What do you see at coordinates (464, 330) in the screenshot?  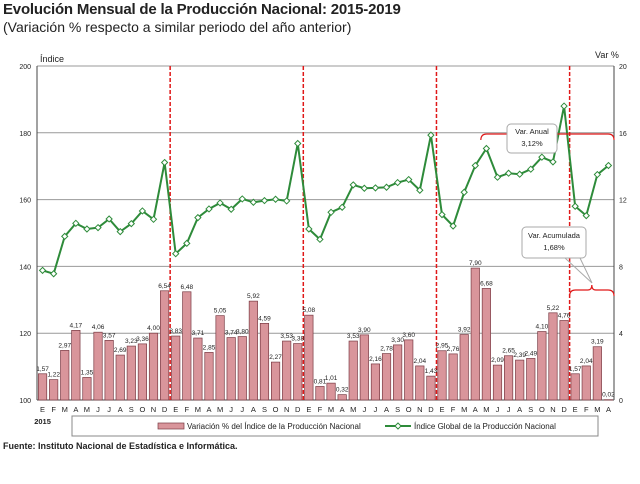 I see `bar-value-label: 3,92` at bounding box center [464, 330].